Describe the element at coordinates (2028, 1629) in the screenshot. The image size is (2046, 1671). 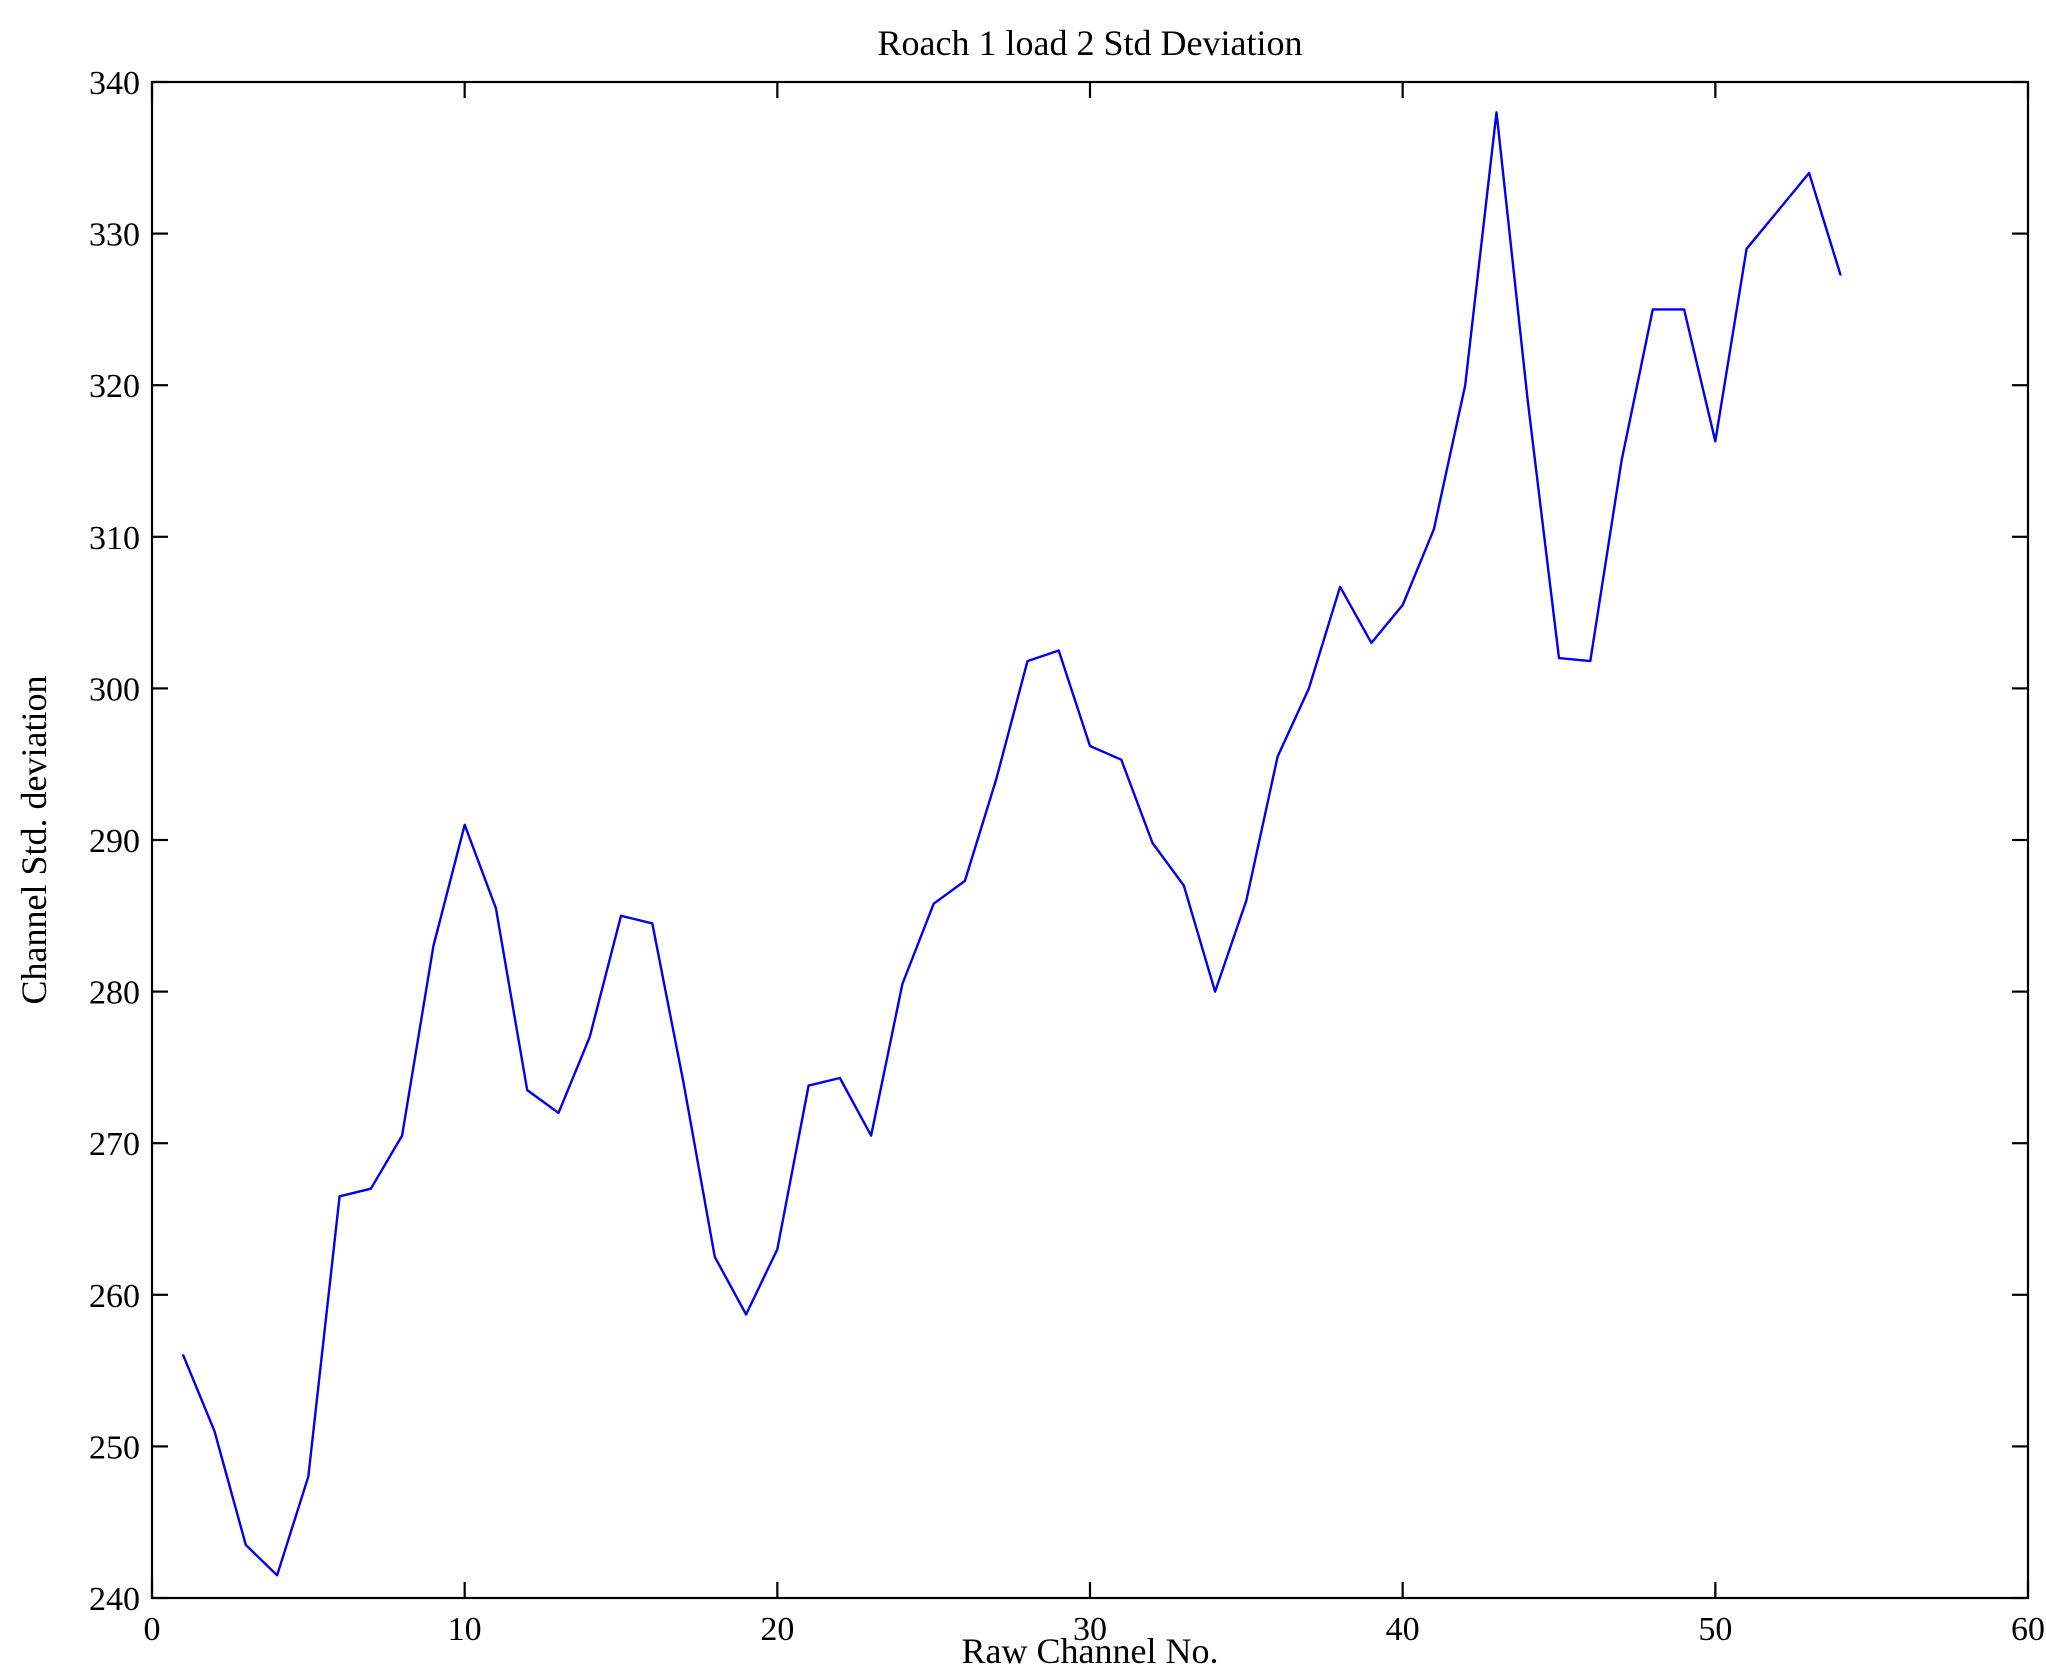
I see `x-tick-label: 60` at that location.